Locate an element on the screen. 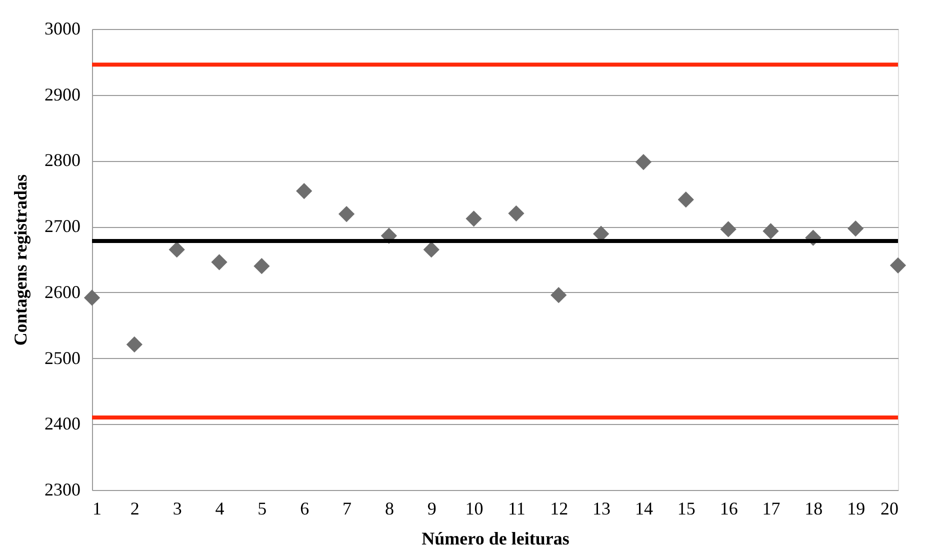 Image resolution: width=931 pixels, height=556 pixels. x-tick-label: 17 is located at coordinates (771, 508).